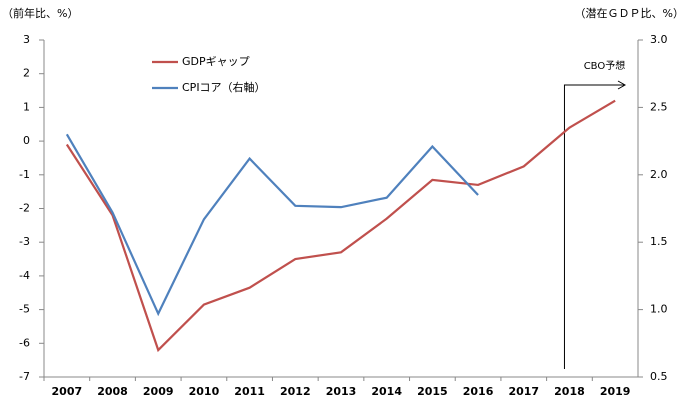  What do you see at coordinates (478, 391) in the screenshot?
I see `x-tick-label: 2016` at bounding box center [478, 391].